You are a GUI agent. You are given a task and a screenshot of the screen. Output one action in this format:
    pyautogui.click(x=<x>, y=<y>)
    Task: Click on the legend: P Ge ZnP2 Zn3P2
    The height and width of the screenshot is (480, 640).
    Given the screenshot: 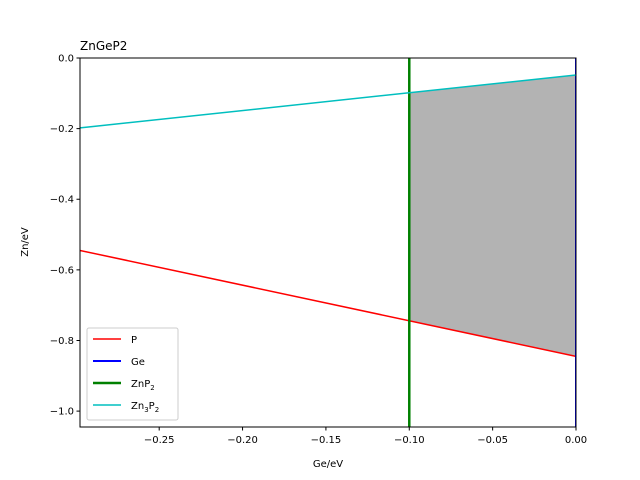 What is the action you would take?
    pyautogui.click(x=132, y=374)
    